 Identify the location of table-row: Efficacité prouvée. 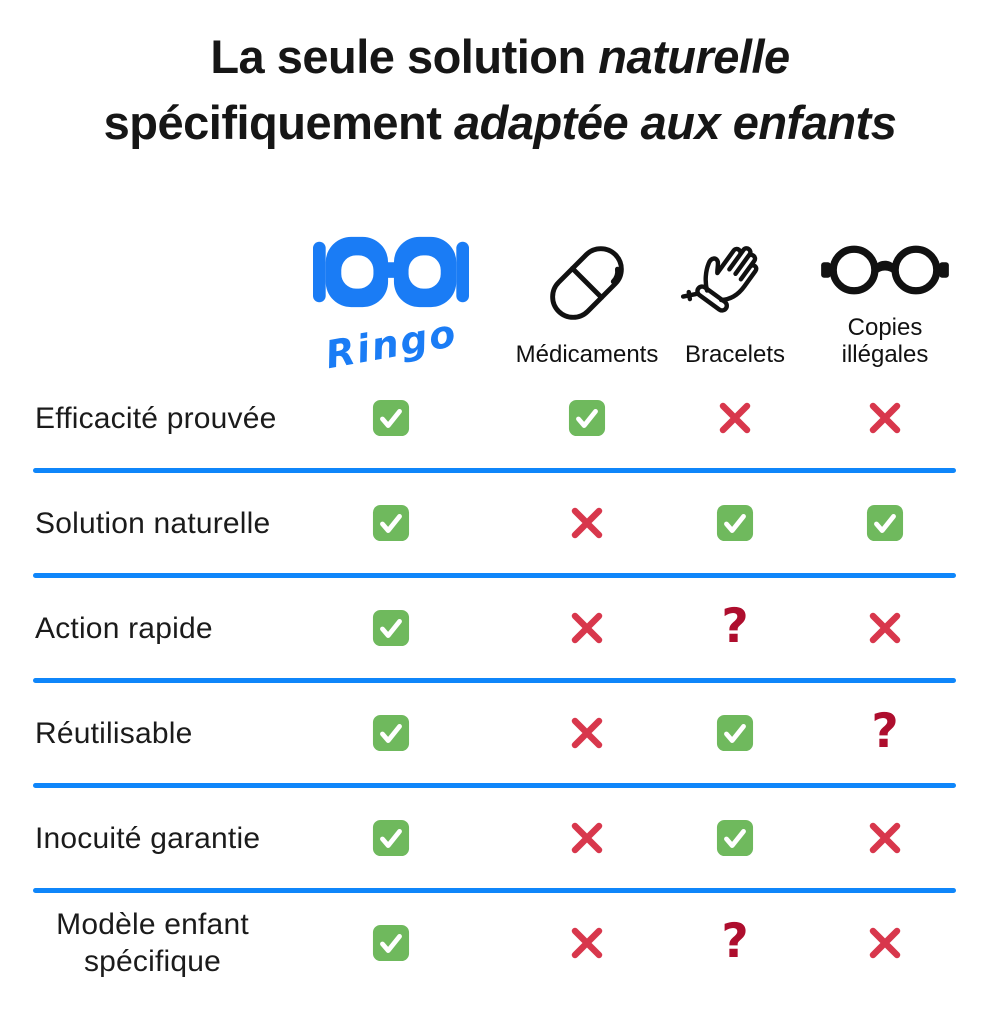
(500, 418).